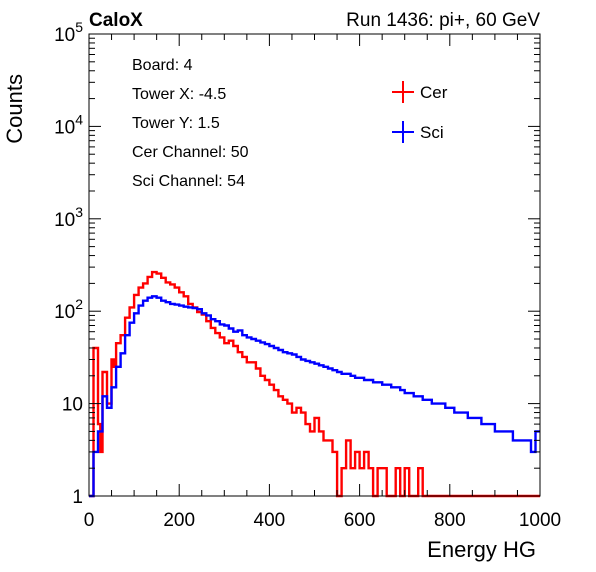 The width and height of the screenshot is (596, 572). I want to click on y-tick-label: 10³, so click(68, 217).